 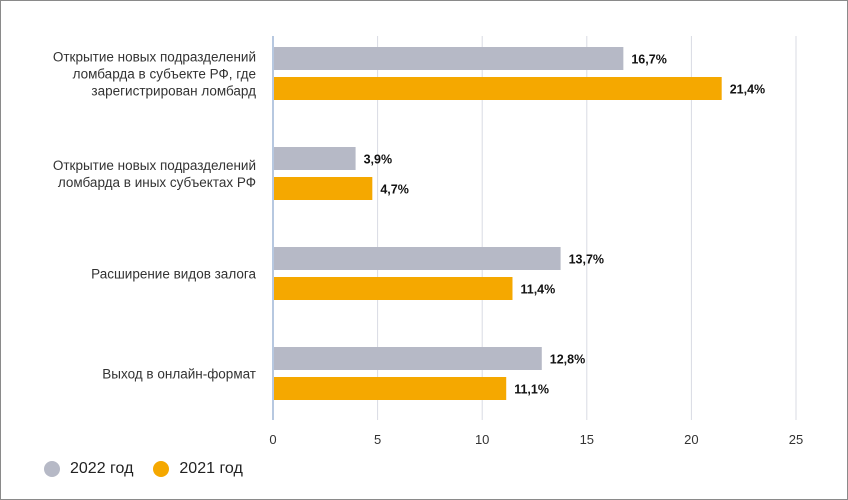 What do you see at coordinates (482, 439) in the screenshot?
I see `x-tick-label: 10` at bounding box center [482, 439].